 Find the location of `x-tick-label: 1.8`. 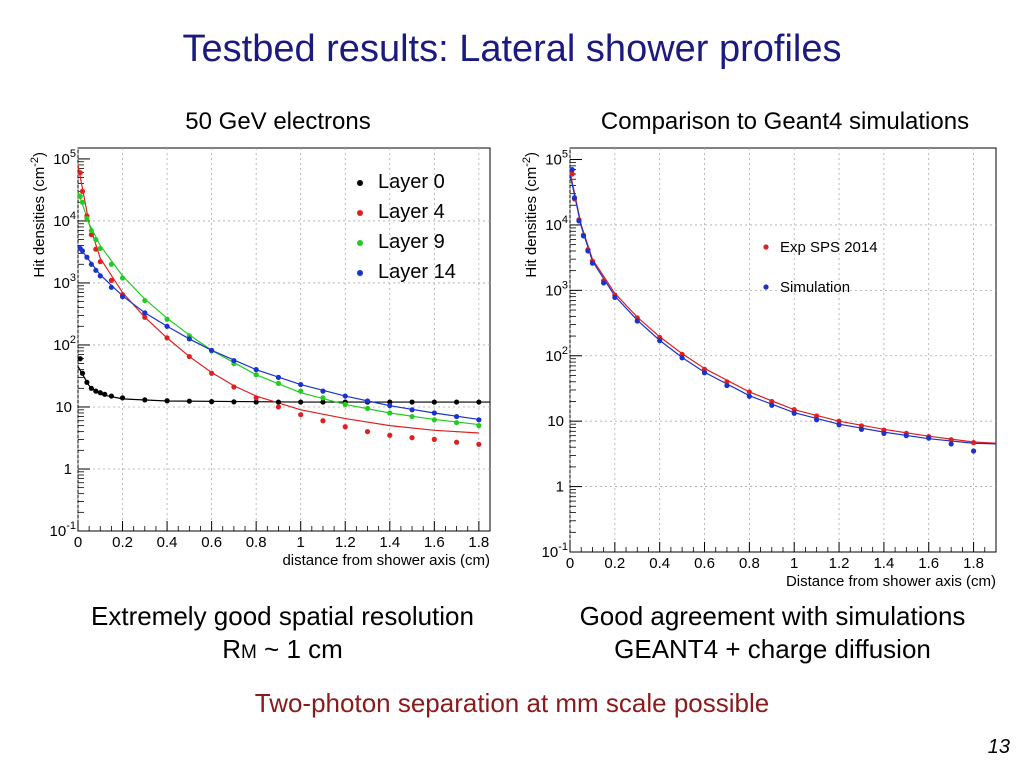

x-tick-label: 1.8 is located at coordinates (478, 542).